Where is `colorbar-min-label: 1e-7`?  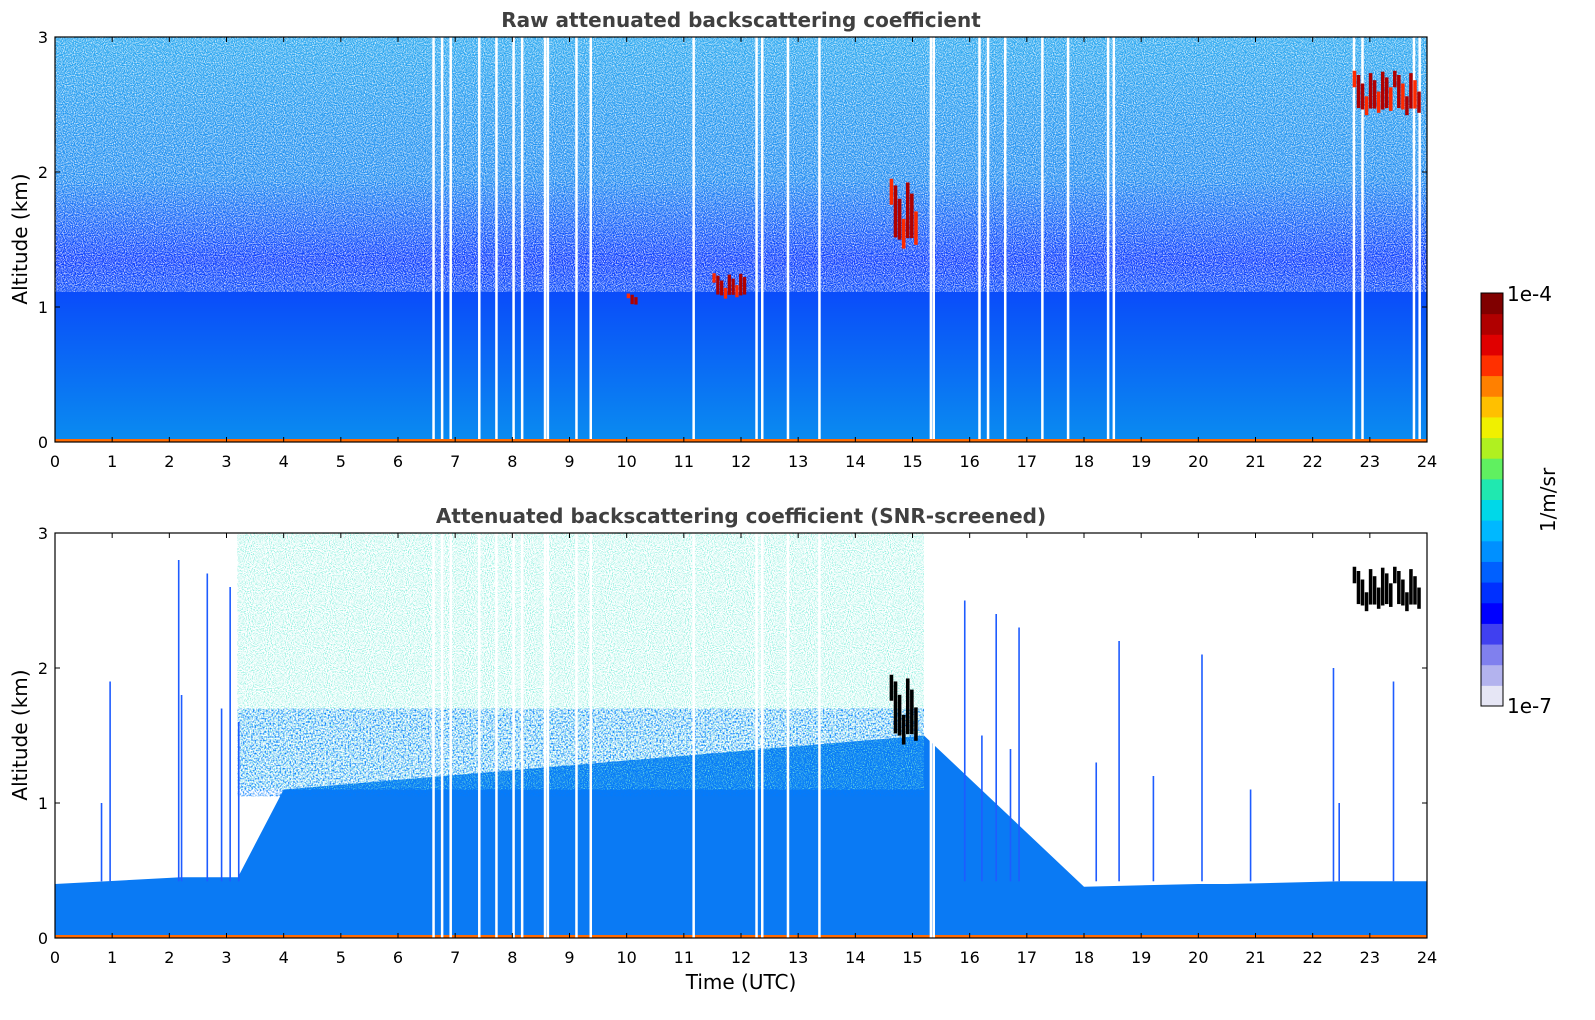 colorbar-min-label: 1e-7 is located at coordinates (1529, 706).